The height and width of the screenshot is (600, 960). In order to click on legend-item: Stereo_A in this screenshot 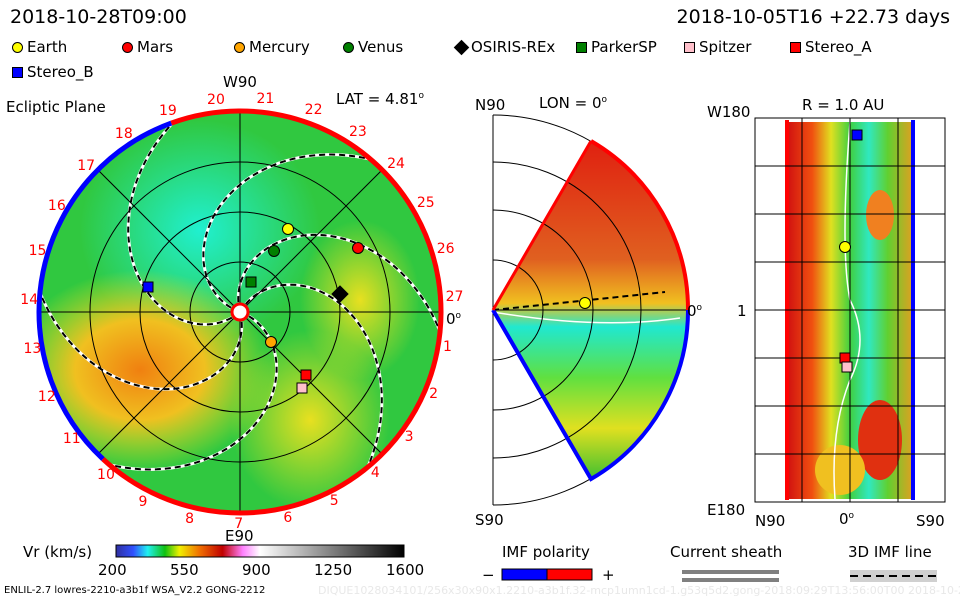, I will do `click(831, 47)`.